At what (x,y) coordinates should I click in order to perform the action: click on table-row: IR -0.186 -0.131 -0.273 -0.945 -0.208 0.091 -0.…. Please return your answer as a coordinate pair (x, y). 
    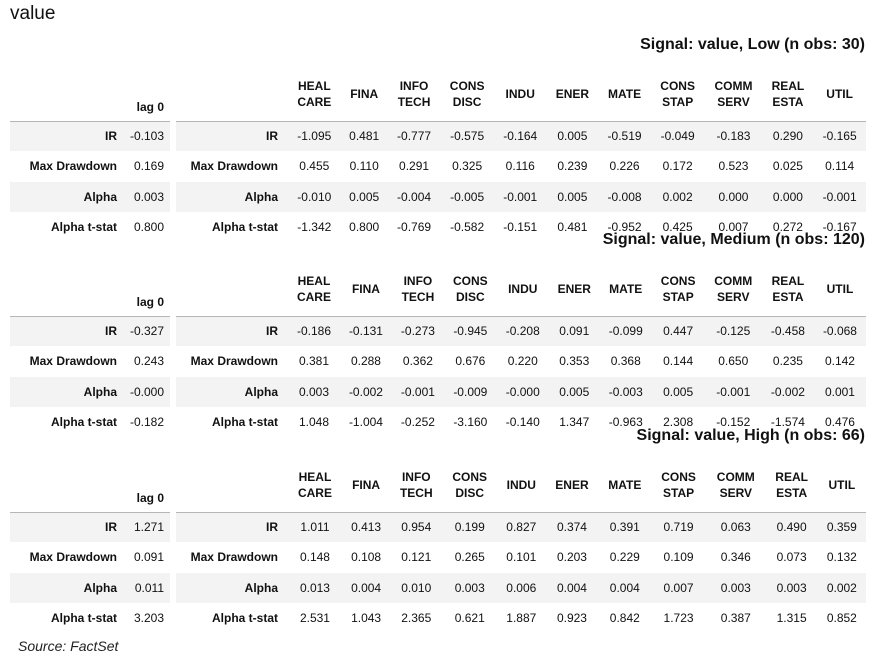
    Looking at the image, I should click on (521, 331).